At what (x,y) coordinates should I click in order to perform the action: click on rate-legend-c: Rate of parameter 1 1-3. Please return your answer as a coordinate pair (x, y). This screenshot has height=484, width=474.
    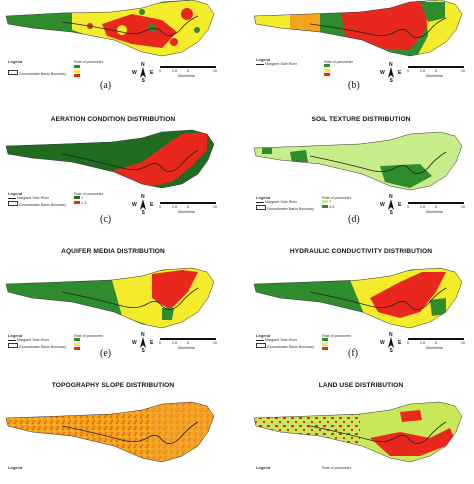
    Looking at the image, I should click on (88, 198).